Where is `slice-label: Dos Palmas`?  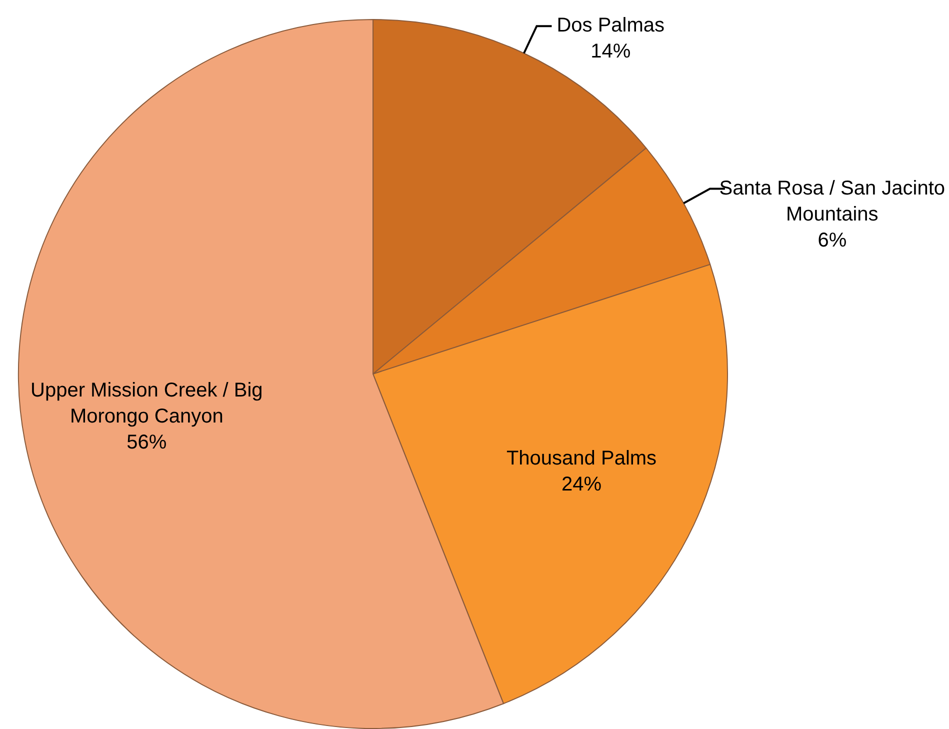 slice-label: Dos Palmas is located at coordinates (610, 25).